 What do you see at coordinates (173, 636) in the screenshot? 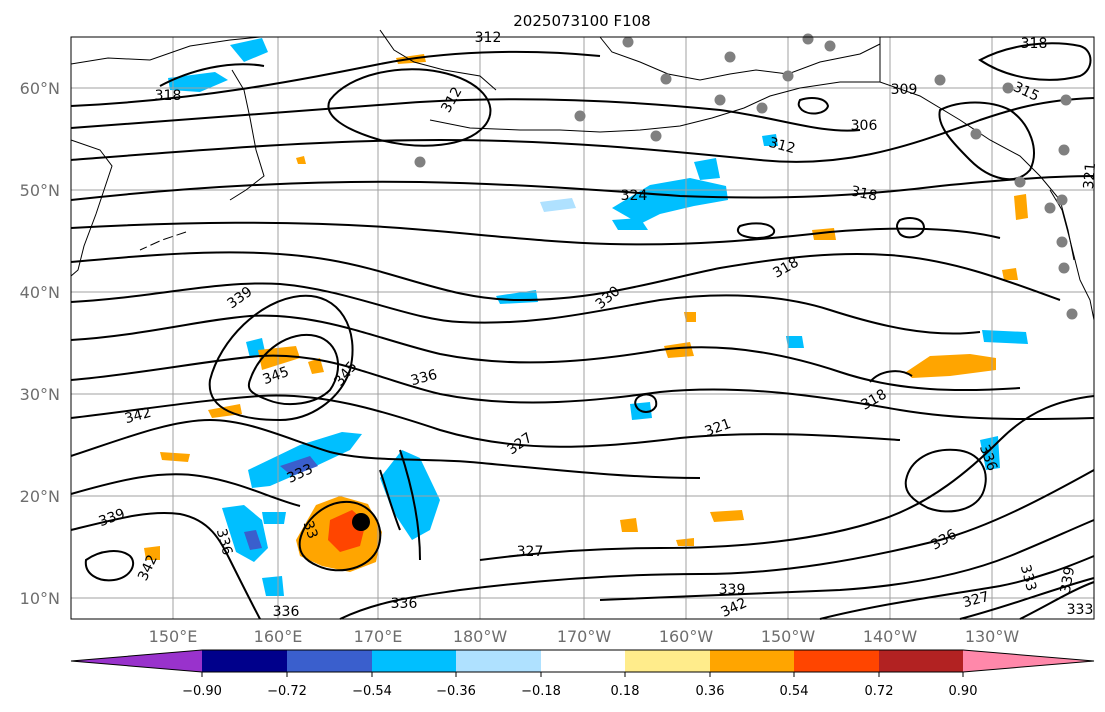
I see `longitude-label: 150°E` at bounding box center [173, 636].